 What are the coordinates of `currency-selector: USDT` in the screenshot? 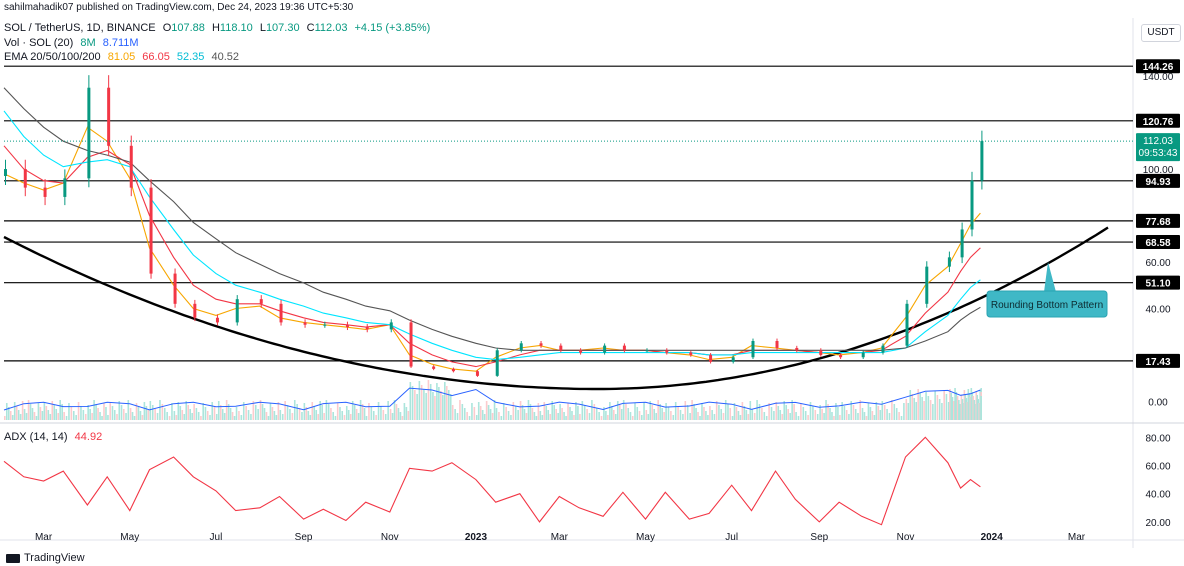 It's located at (1161, 33).